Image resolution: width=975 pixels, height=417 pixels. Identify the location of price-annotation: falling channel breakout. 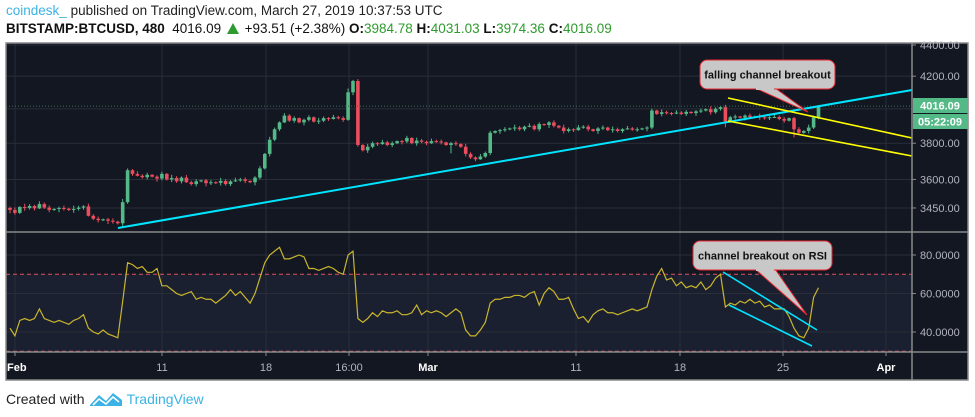
(767, 86).